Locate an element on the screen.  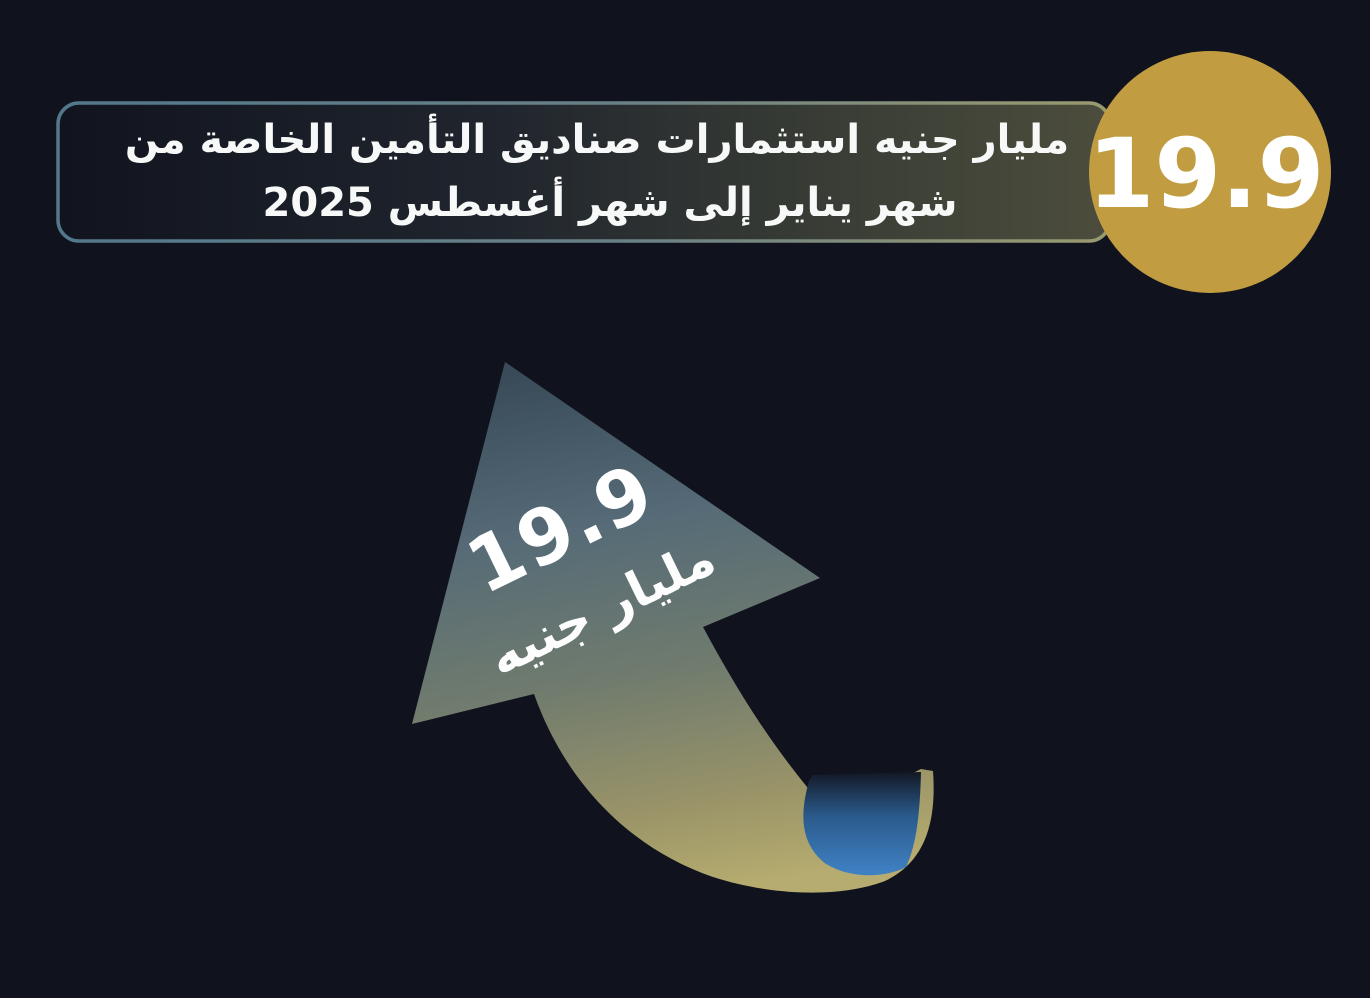
badge-circle is located at coordinates (1210, 172).